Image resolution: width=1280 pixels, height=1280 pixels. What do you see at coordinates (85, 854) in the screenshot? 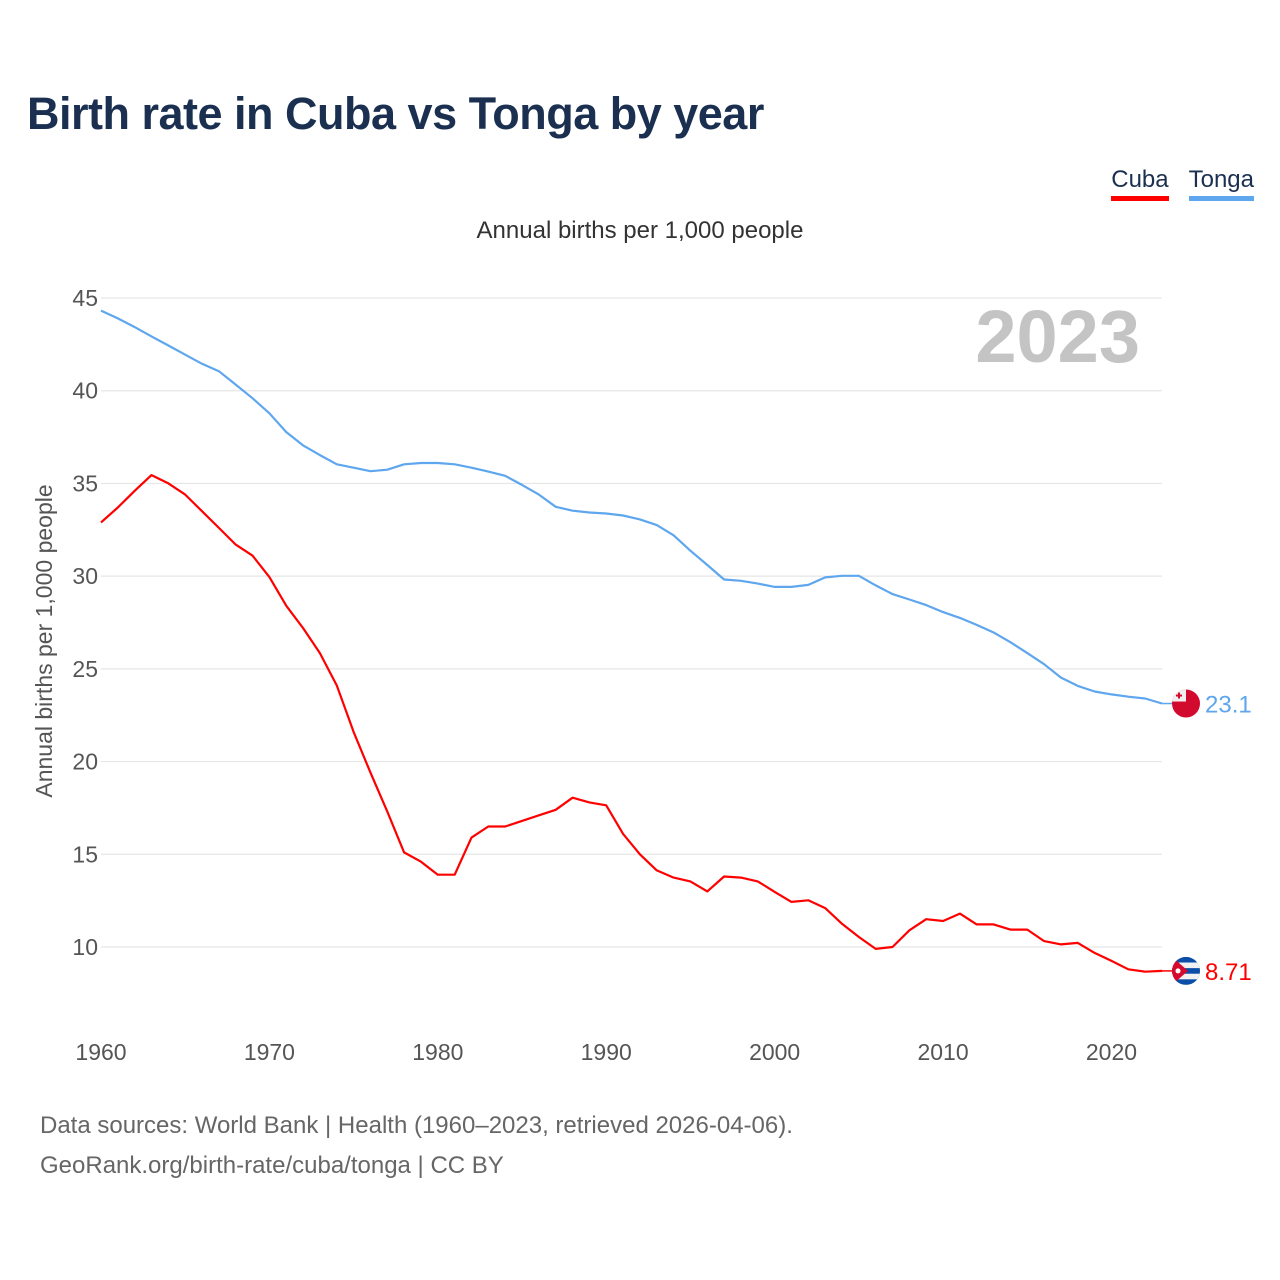
I see `y-tick-label: 15` at bounding box center [85, 854].